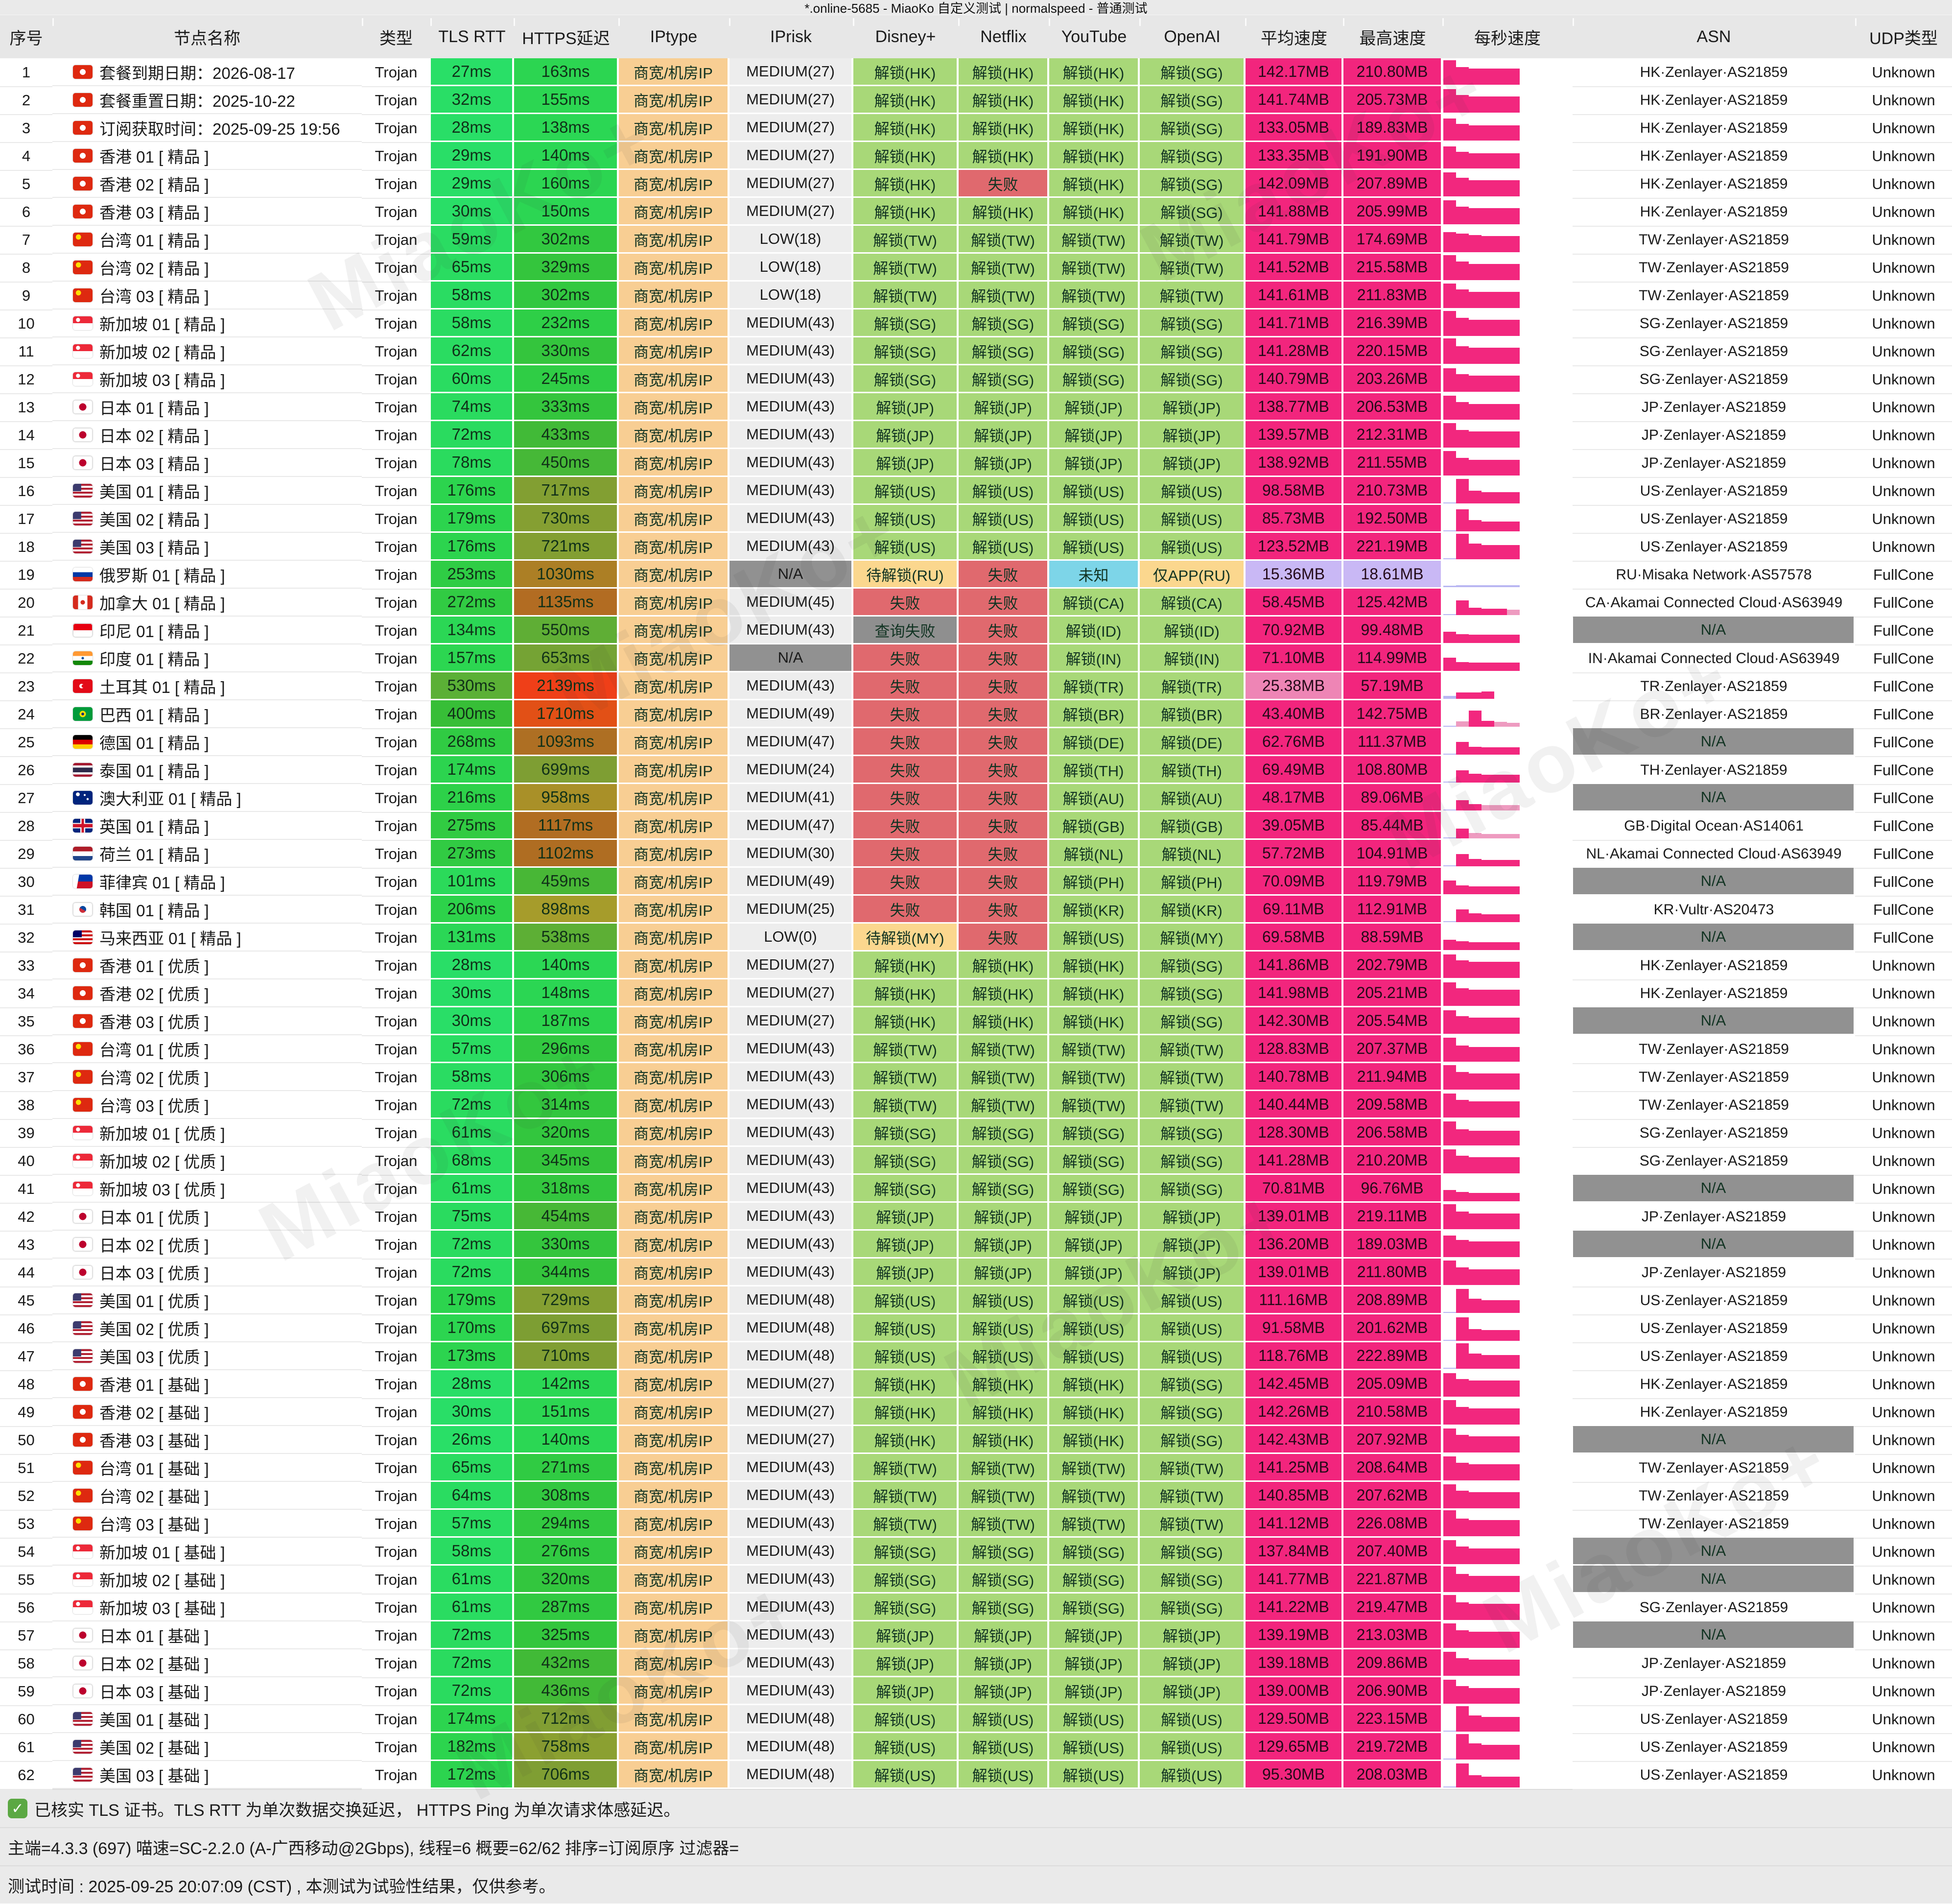 The width and height of the screenshot is (1952, 1904). I want to click on tls-rtt: 62ms, so click(471, 350).